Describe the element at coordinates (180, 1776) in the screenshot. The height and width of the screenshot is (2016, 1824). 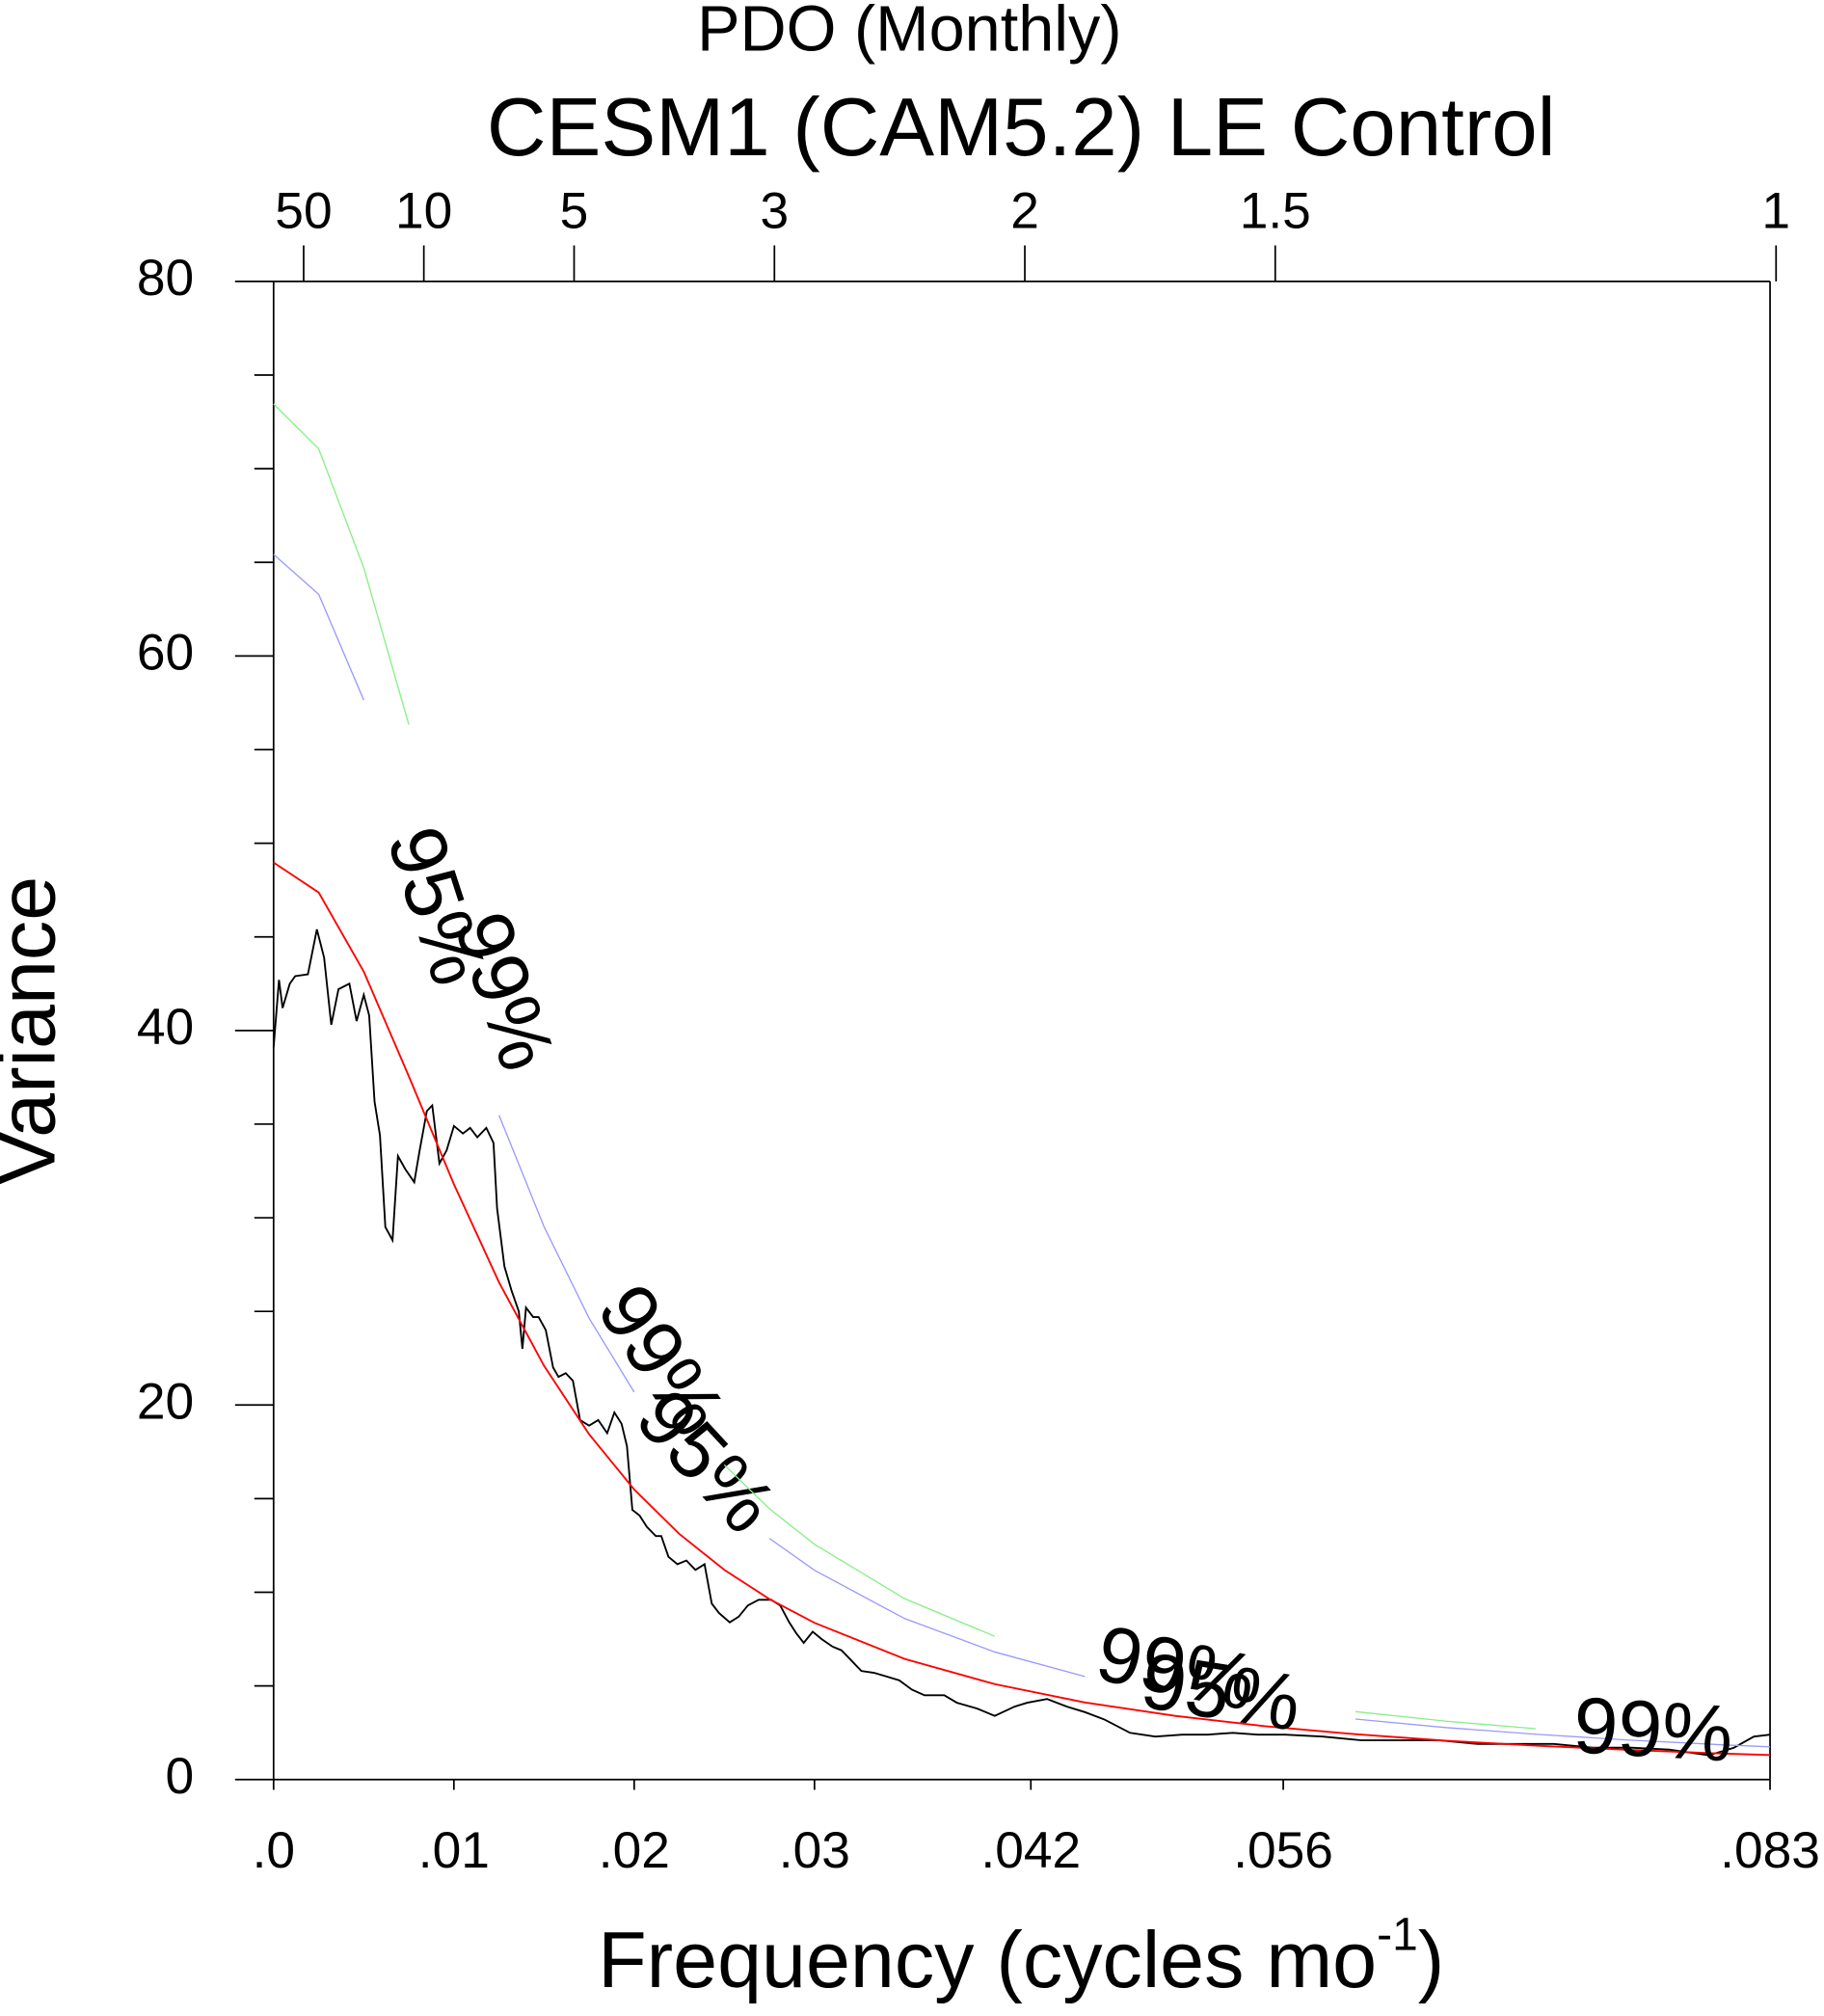
I see `y-tick-label: 0` at that location.